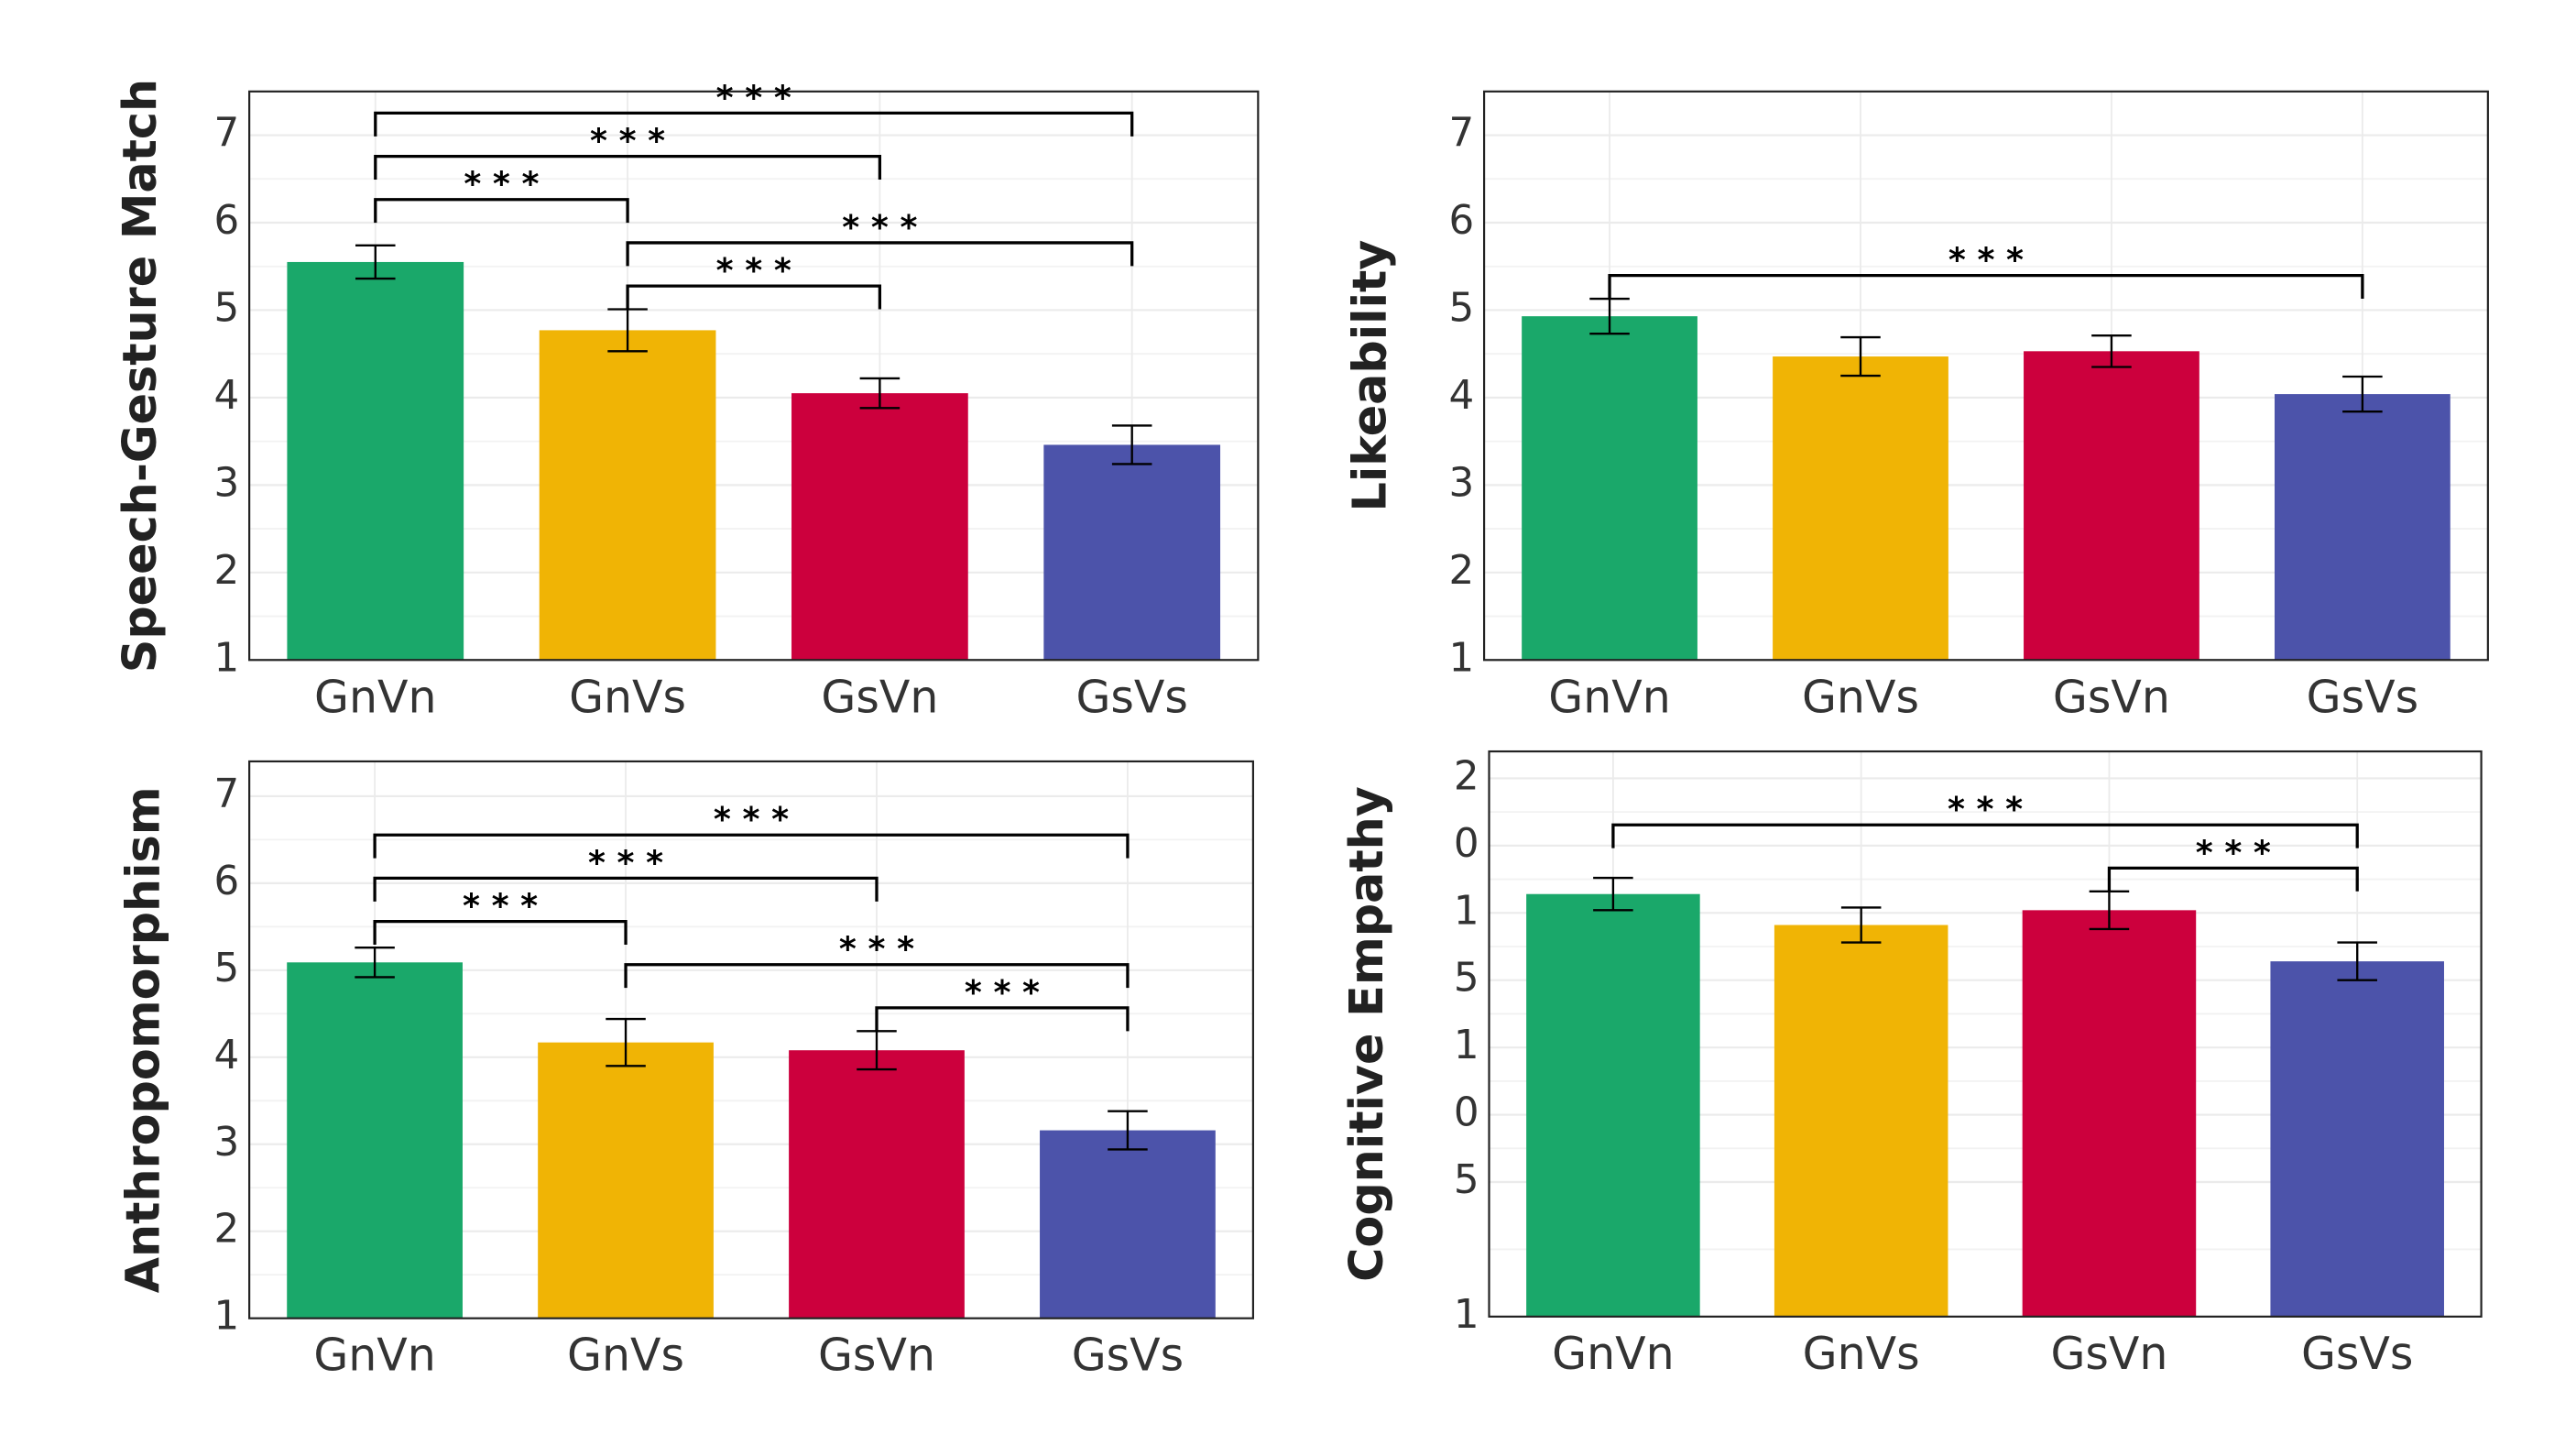 The height and width of the screenshot is (1434, 2576). What do you see at coordinates (140, 376) in the screenshot?
I see `y-axis-title: Speech-Gesture Match` at bounding box center [140, 376].